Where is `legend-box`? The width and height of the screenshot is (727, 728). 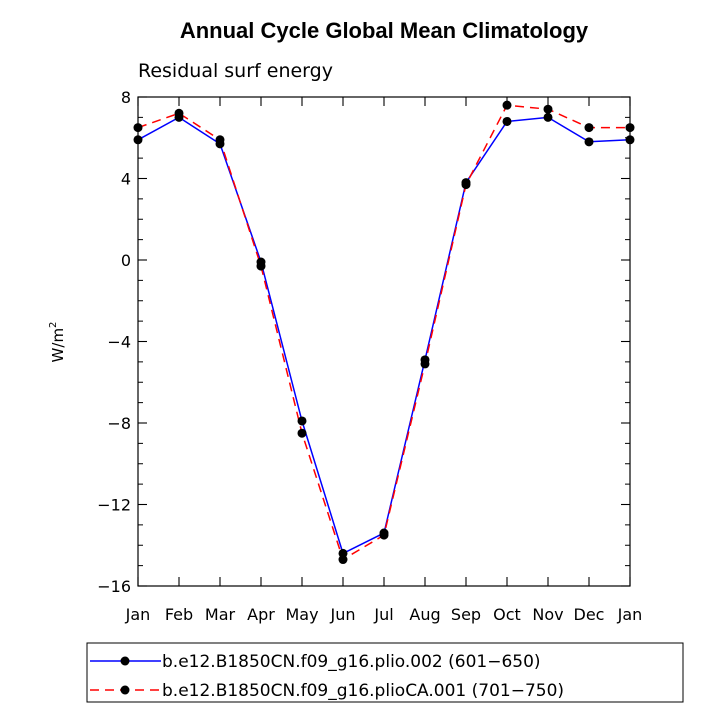
legend-box is located at coordinates (385, 672).